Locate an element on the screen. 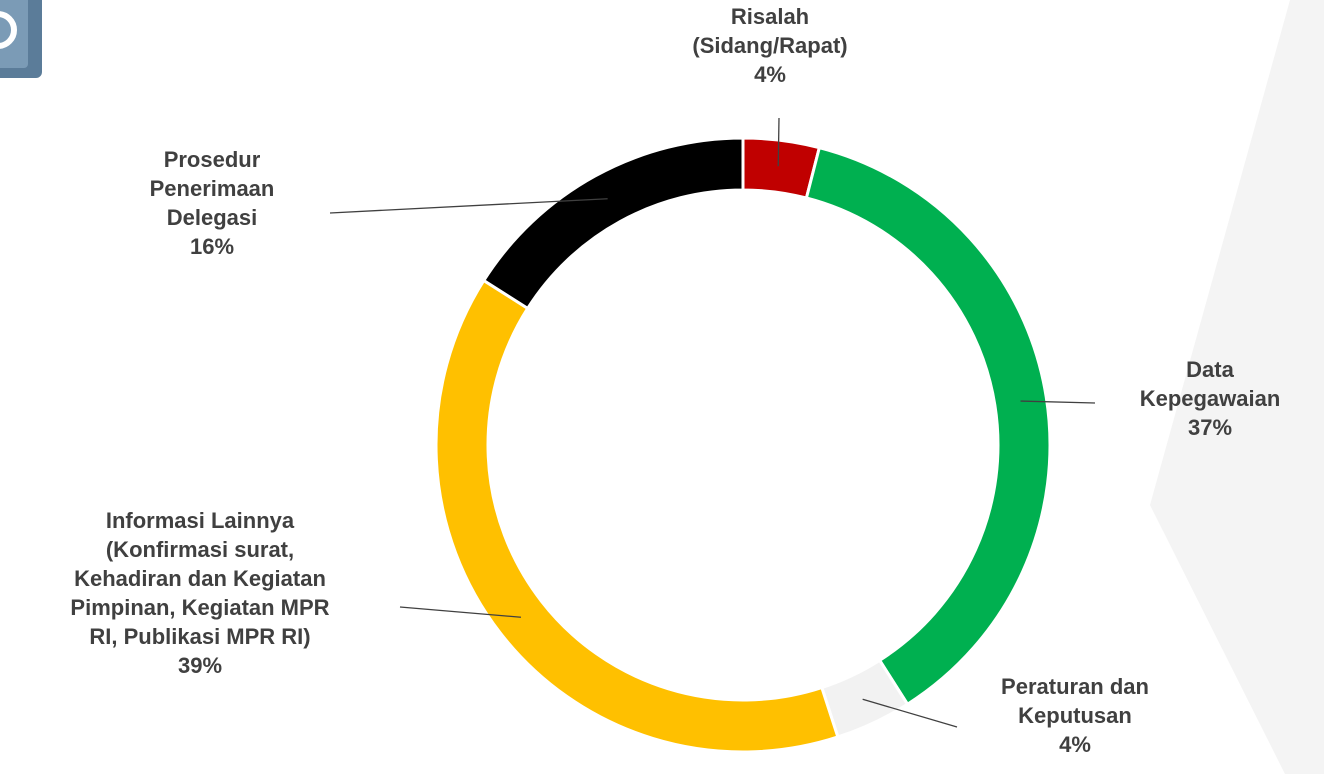 Image resolution: width=1324 pixels, height=774 pixels. data-label: Risalah (Sidang/Rapat) 4% is located at coordinates (769, 45).